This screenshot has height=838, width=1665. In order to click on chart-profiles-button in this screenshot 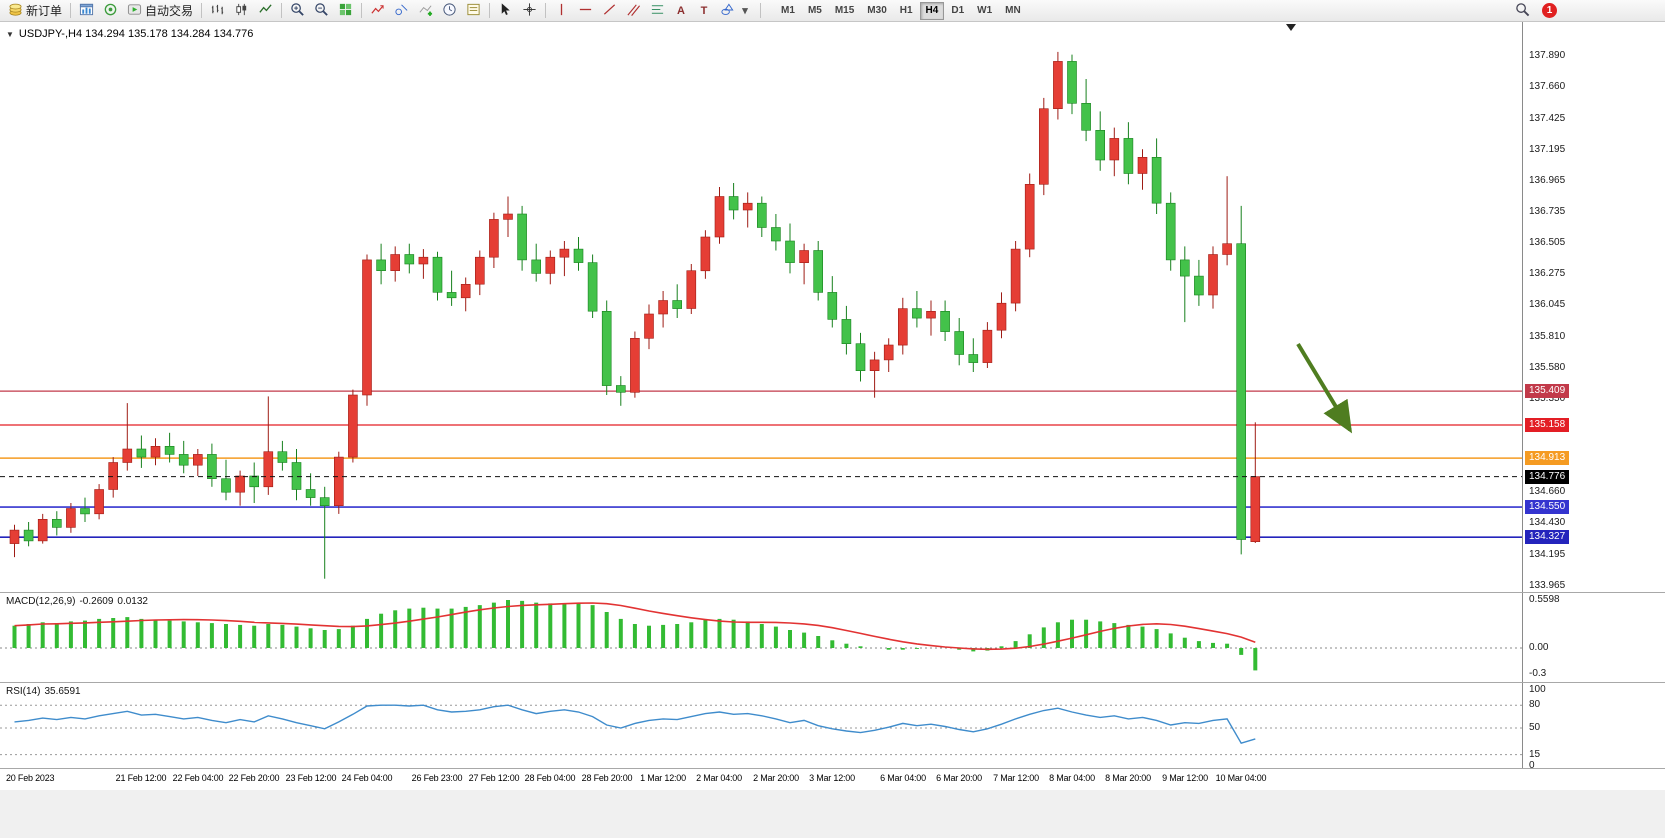, I will do `click(86, 11)`.